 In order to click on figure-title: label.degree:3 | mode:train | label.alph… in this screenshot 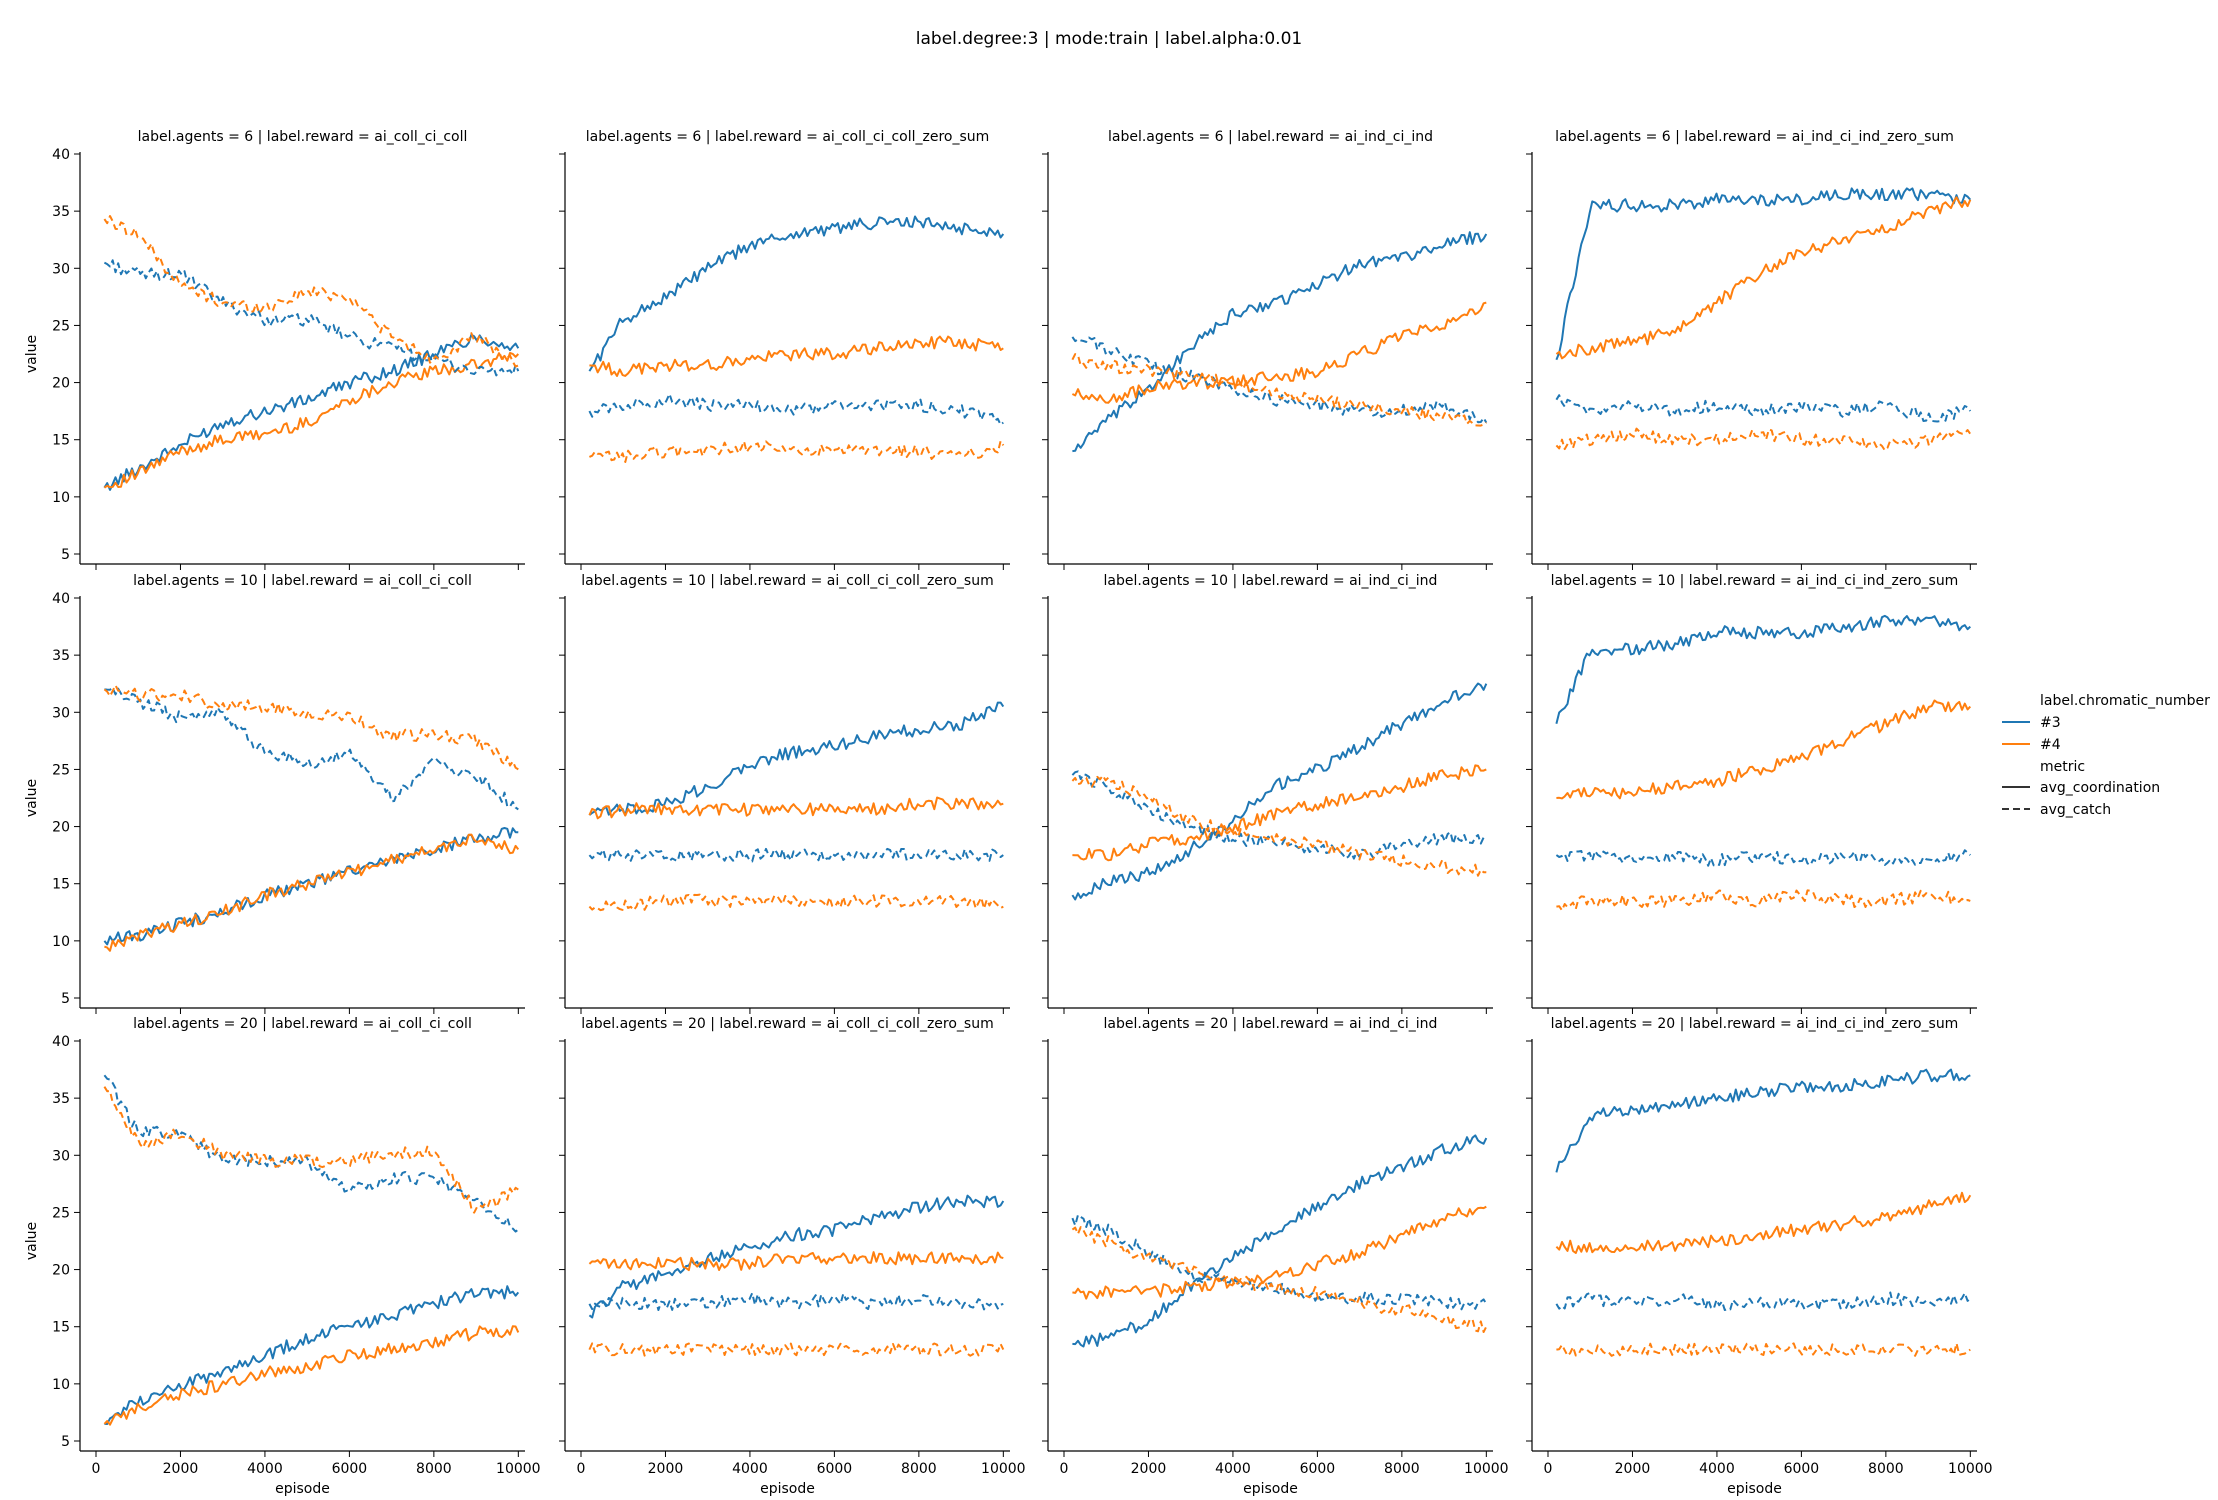, I will do `click(1109, 39)`.